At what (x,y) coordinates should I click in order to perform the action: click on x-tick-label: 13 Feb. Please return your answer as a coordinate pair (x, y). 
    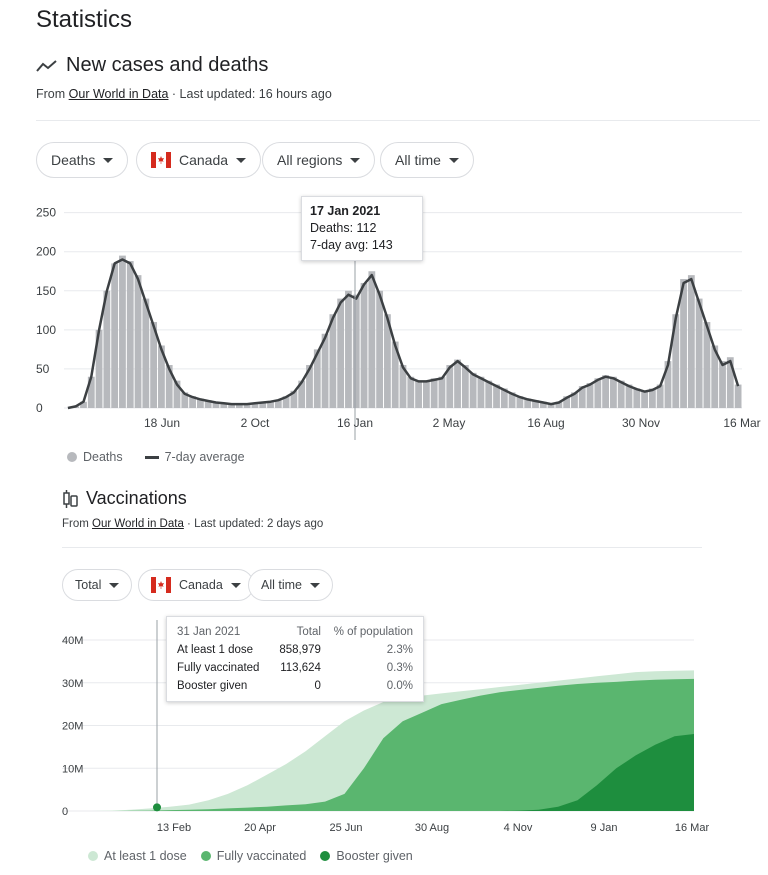
    Looking at the image, I should click on (174, 828).